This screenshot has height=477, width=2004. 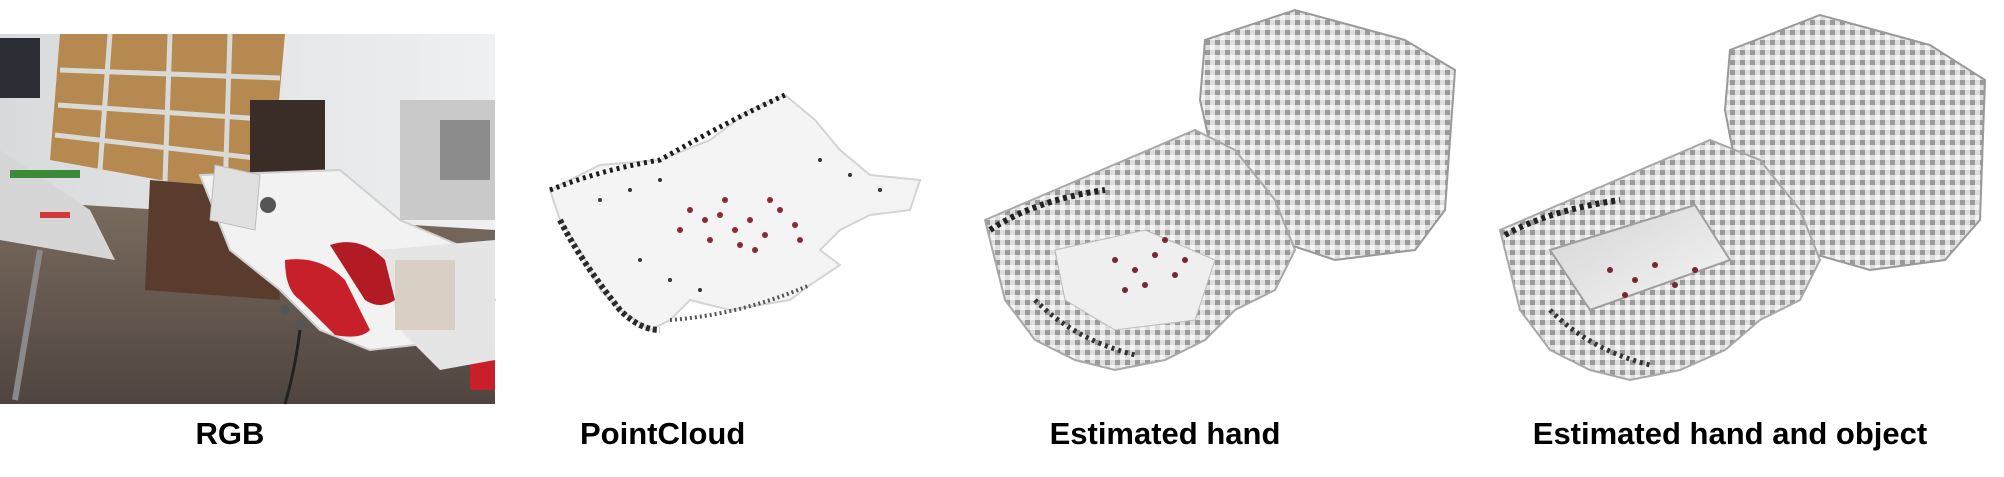 I want to click on pointcloud-render, so click(x=735, y=212).